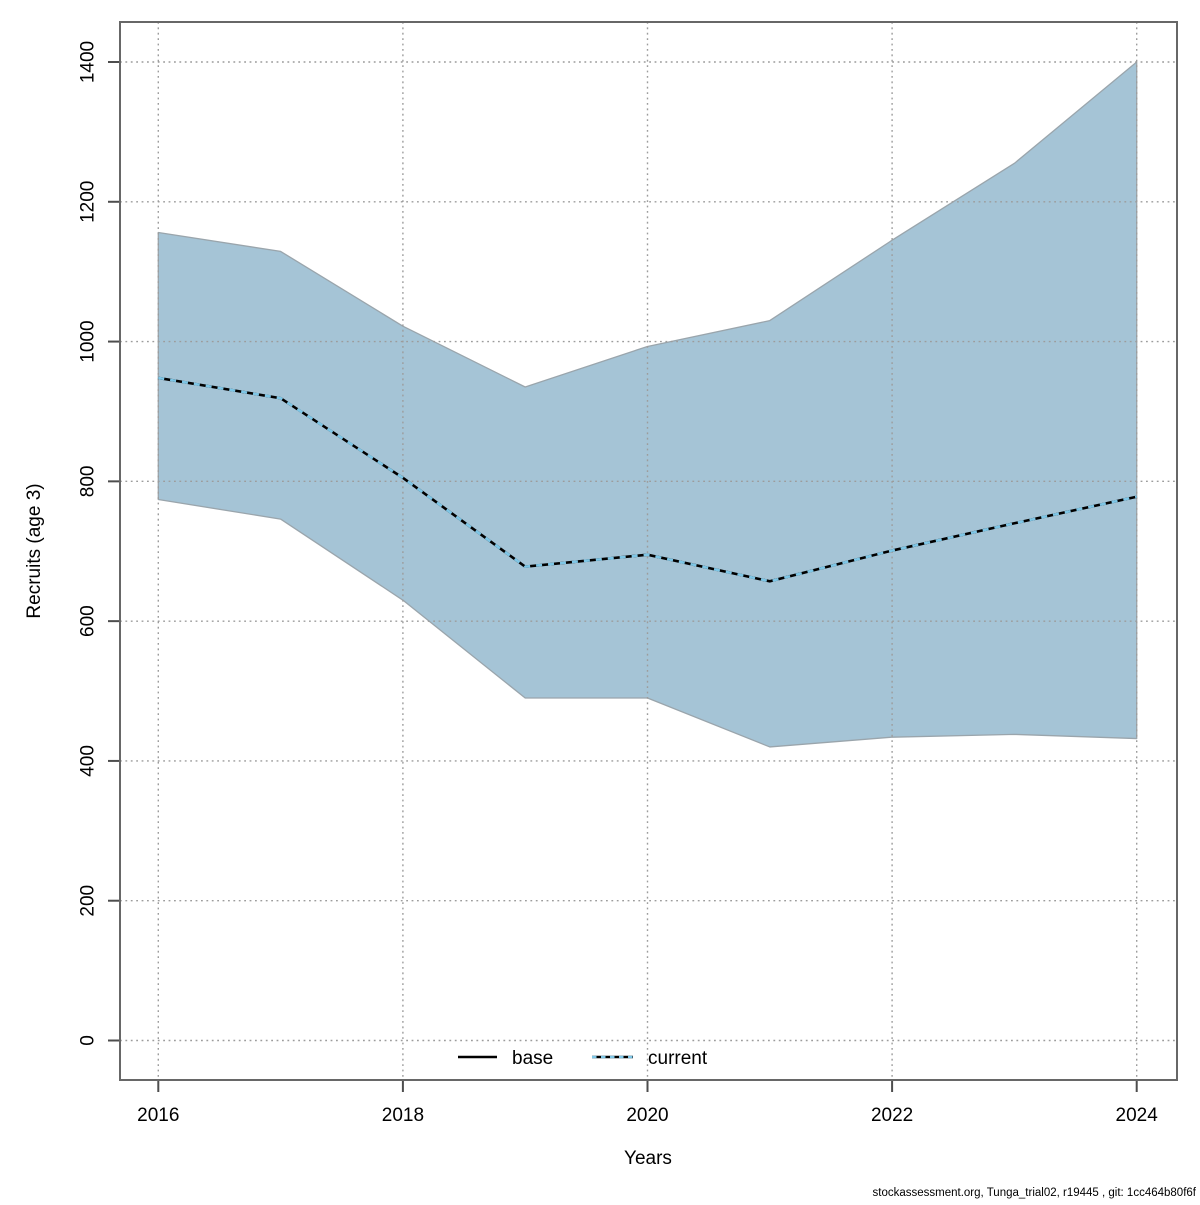  I want to click on legend: base current, so click(583, 1058).